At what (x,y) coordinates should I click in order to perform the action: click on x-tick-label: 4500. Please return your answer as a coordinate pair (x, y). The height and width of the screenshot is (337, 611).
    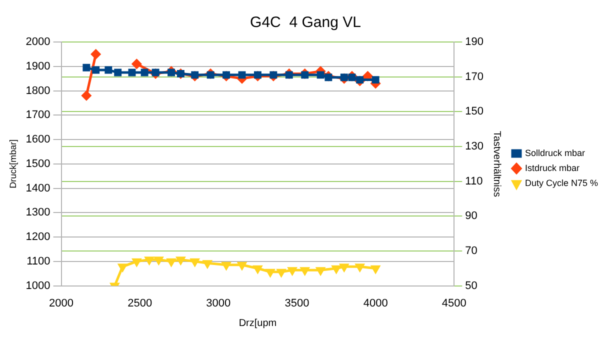
    Looking at the image, I should click on (454, 303).